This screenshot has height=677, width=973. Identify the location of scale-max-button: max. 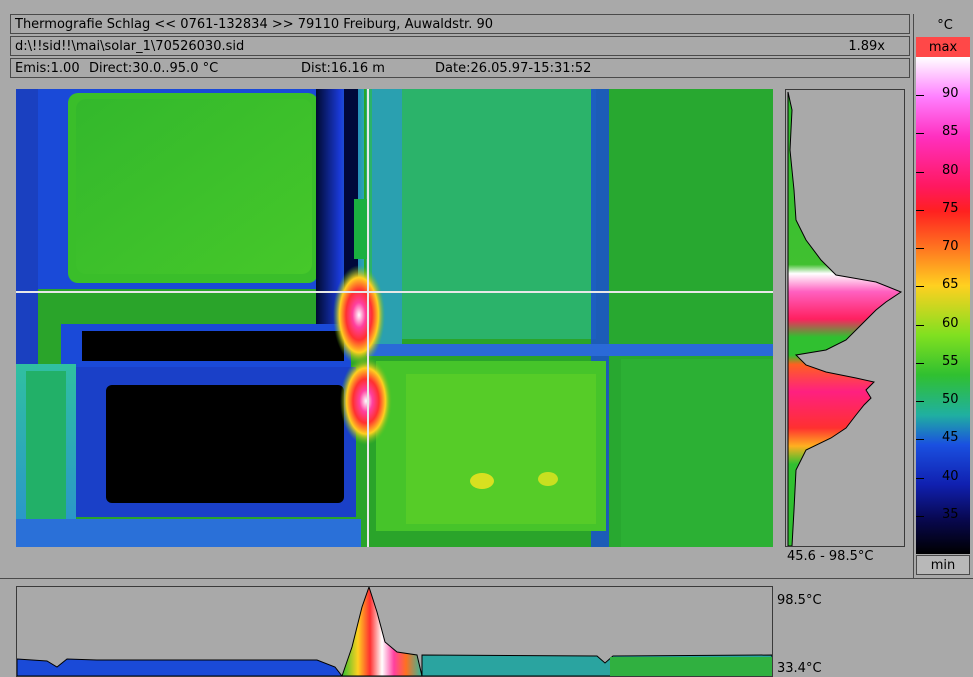
(943, 47).